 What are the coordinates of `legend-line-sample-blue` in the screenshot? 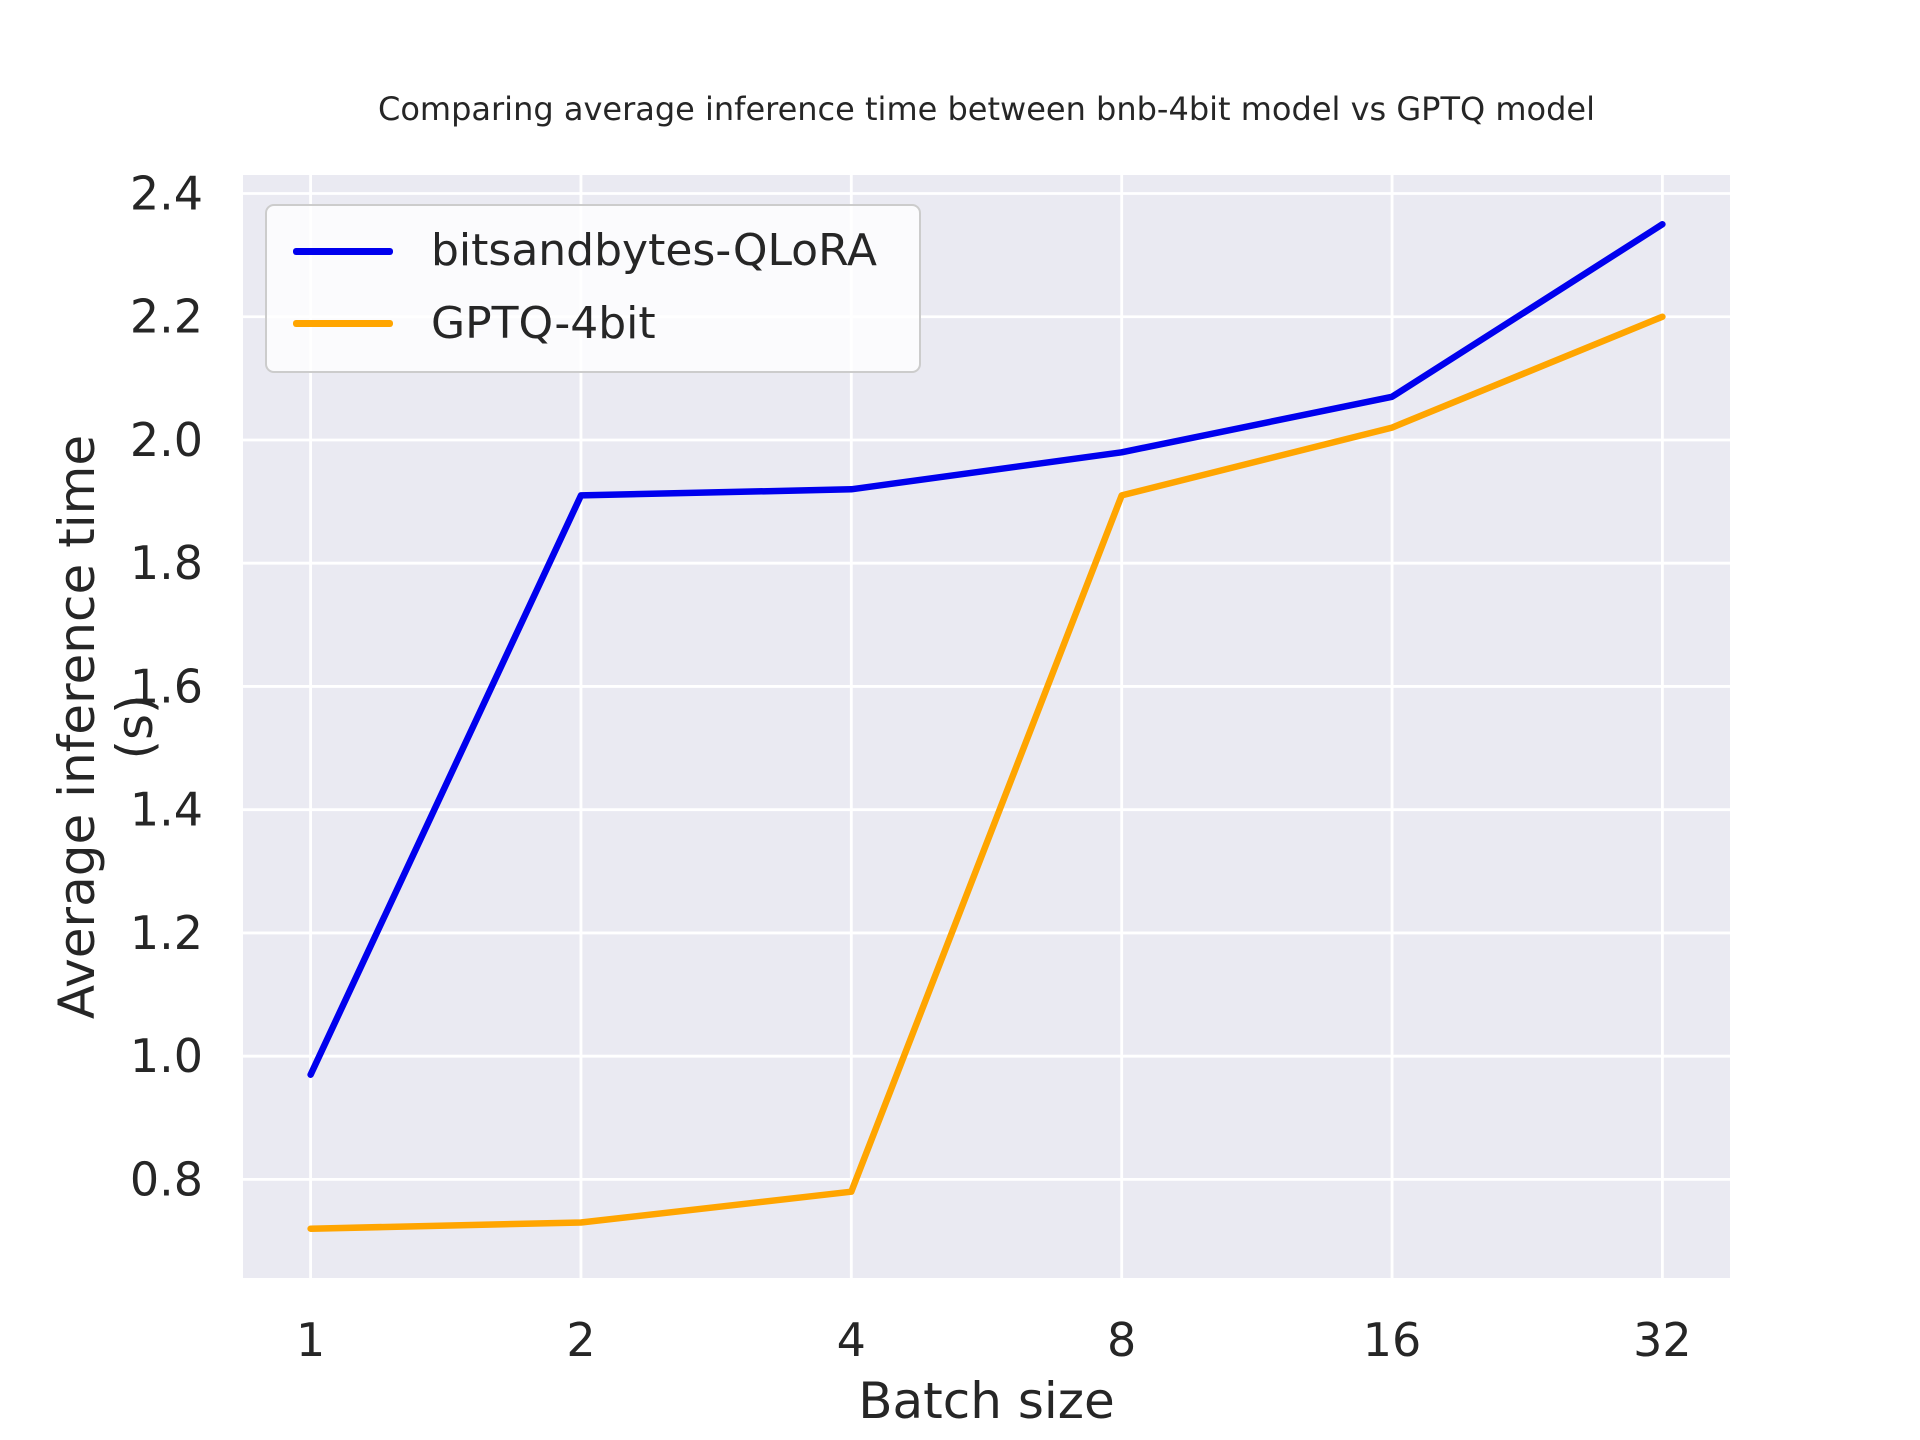 It's located at (343, 251).